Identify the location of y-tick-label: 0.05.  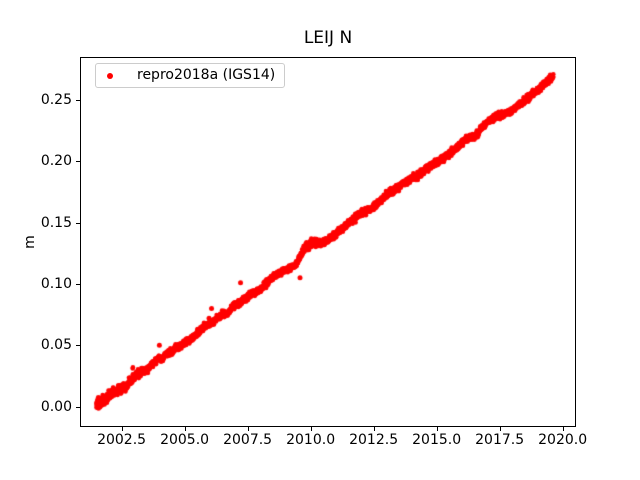
(56, 345).